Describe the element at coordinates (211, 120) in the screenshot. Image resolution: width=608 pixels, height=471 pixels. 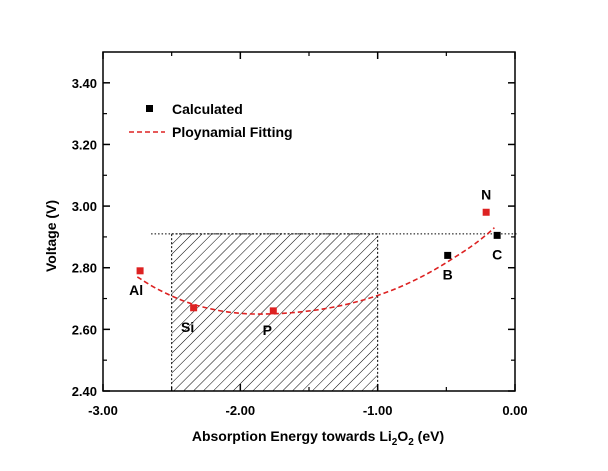
I see `legend: Calculated Ploynamial Fitting` at that location.